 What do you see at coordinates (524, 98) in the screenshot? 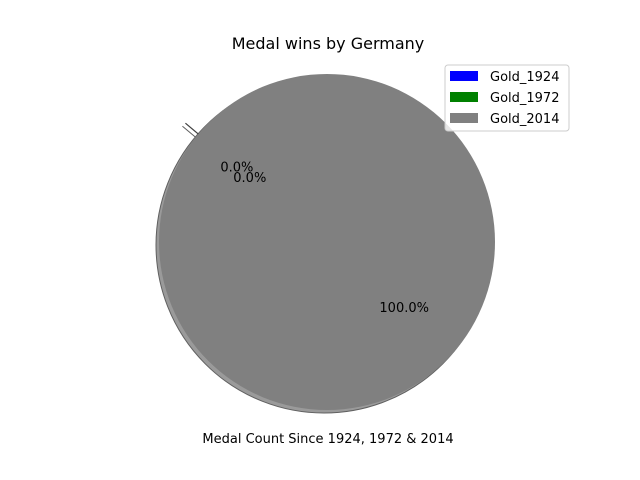
I see `legend-label-gold-1972: Gold_1972` at bounding box center [524, 98].